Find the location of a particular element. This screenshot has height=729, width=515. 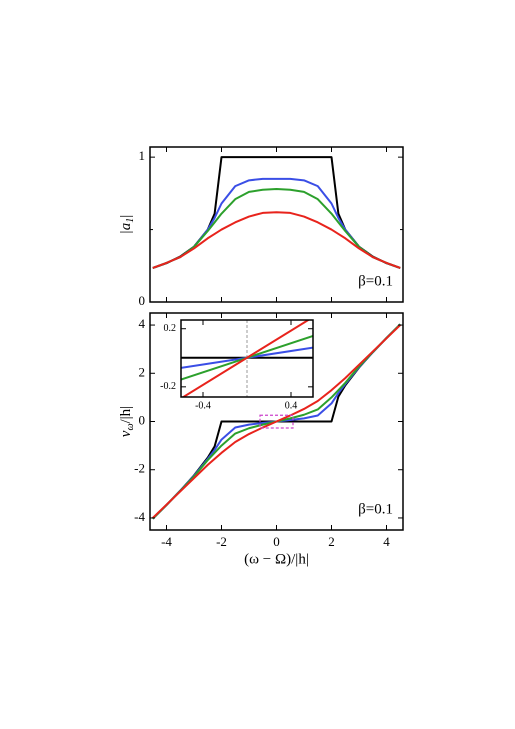

x-axis-label: (ω − Ω)/|h| is located at coordinates (276, 559).